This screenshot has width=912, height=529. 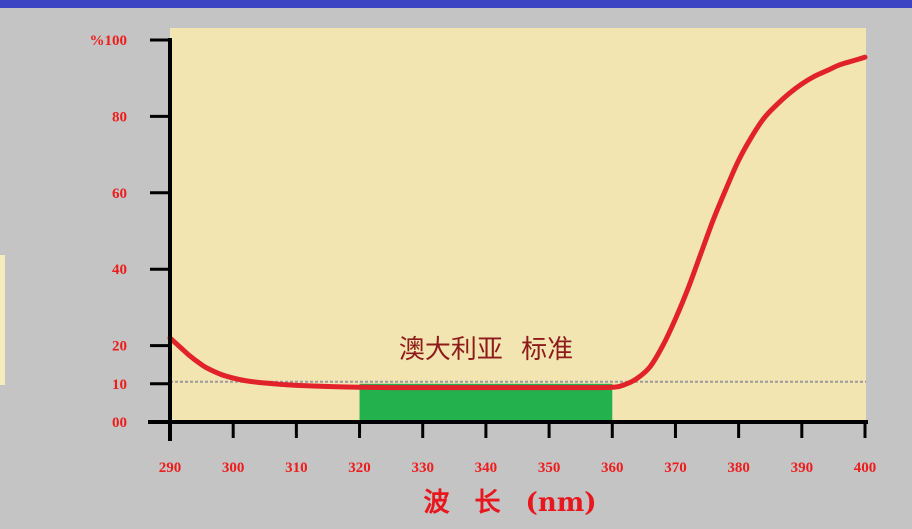 I want to click on y-tick-label-20: 20, so click(x=119, y=347).